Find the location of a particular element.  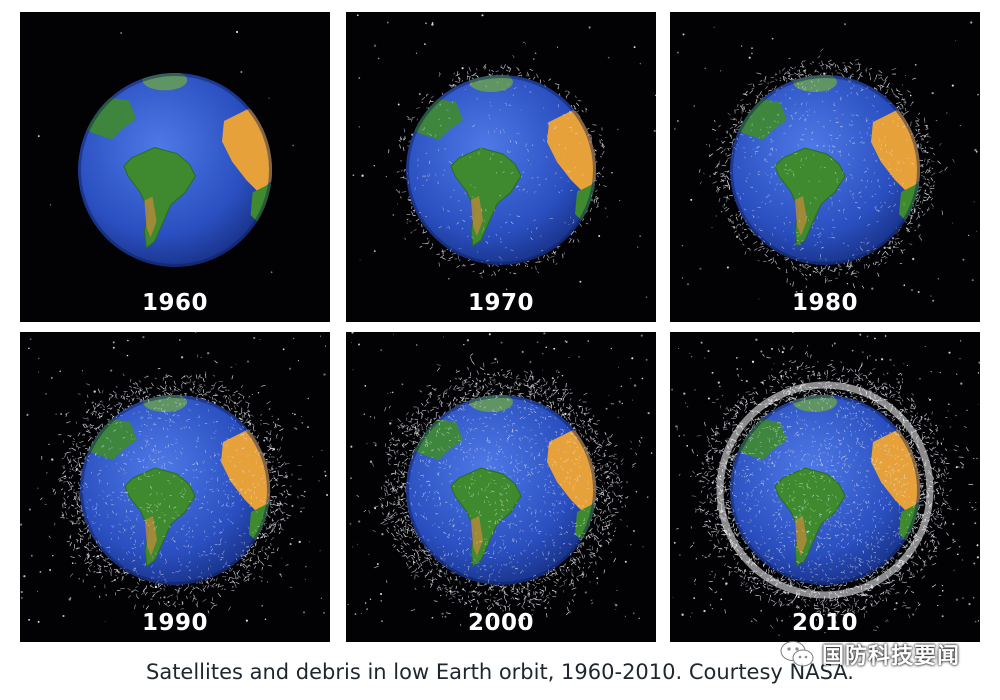

watermark: 国防科技要闻 is located at coordinates (870, 654).